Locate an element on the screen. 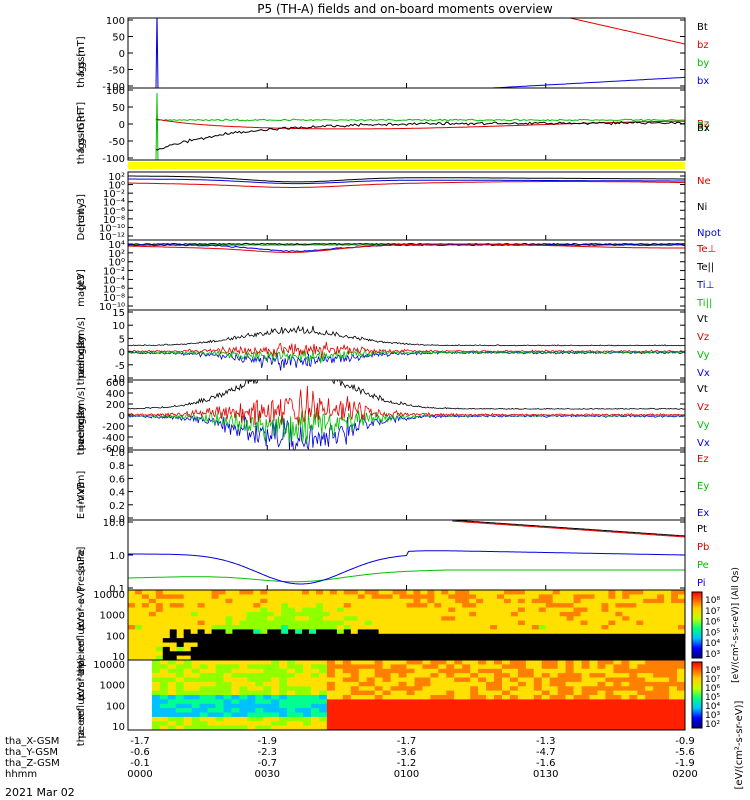 Image resolution: width=750 pixels, height=800 pixels. ephemeris-value: -5.6 is located at coordinates (685, 752).